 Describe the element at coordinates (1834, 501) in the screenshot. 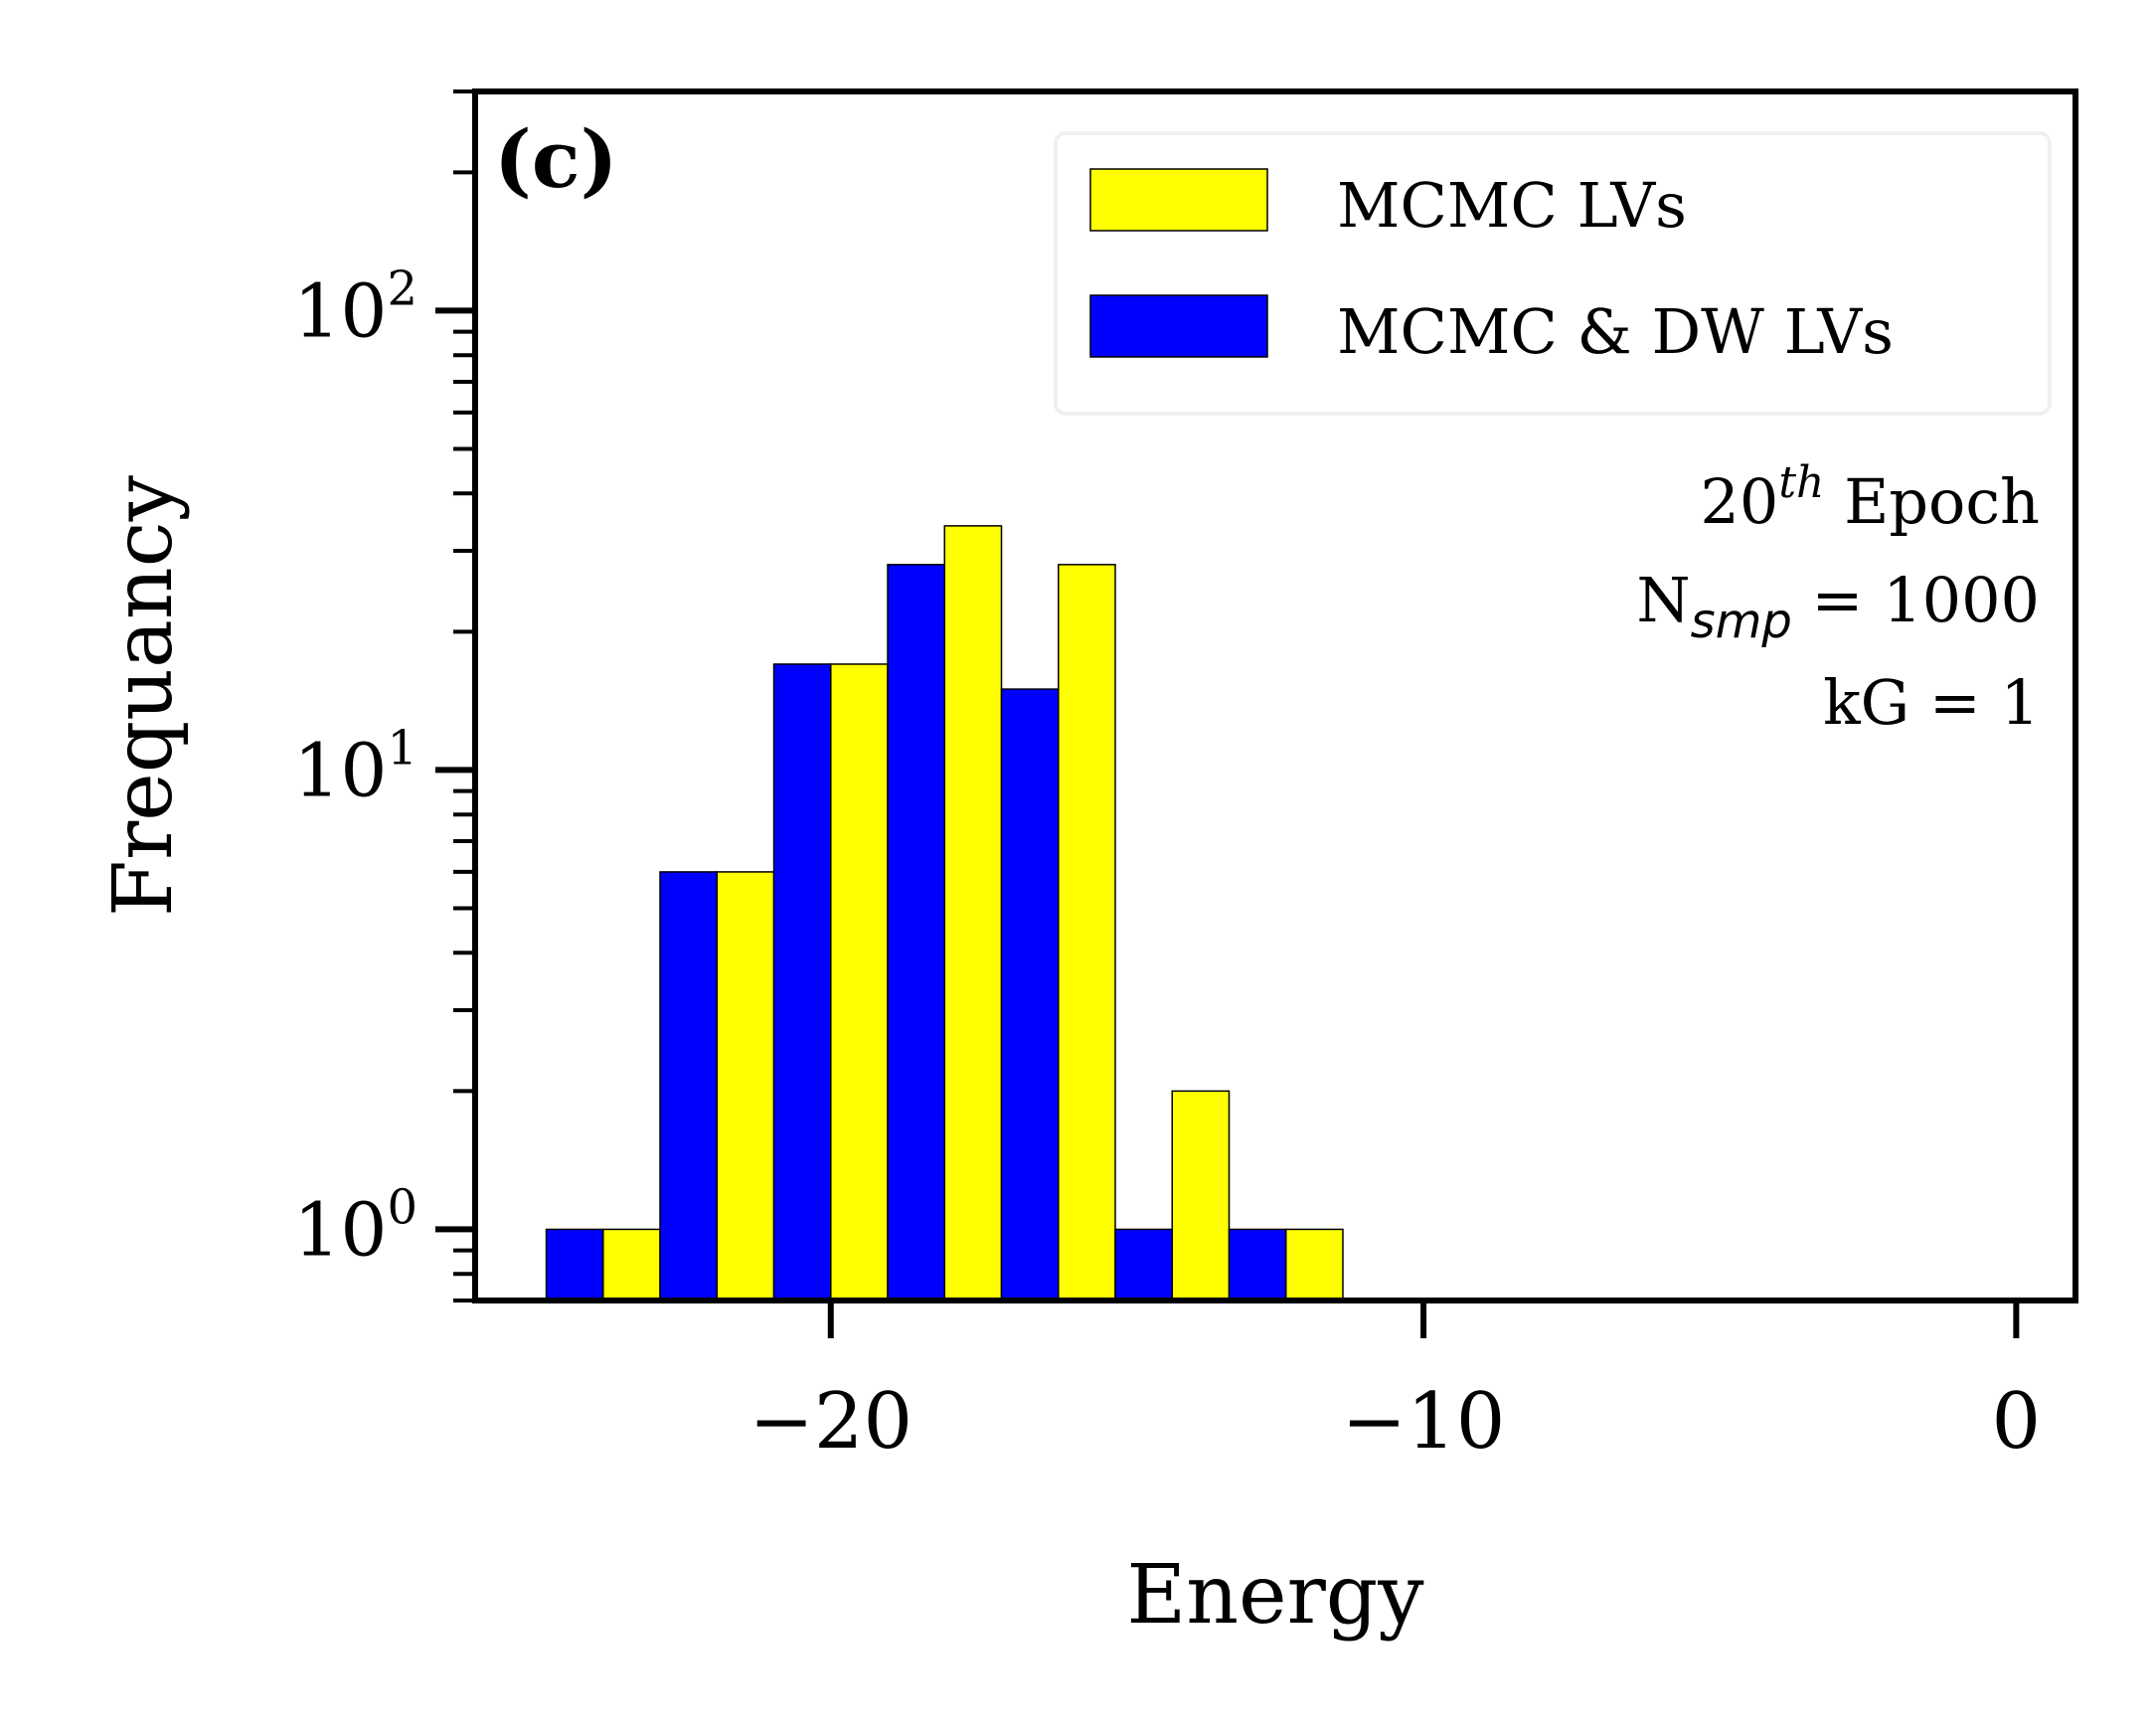

I see `epoch-word-space` at that location.